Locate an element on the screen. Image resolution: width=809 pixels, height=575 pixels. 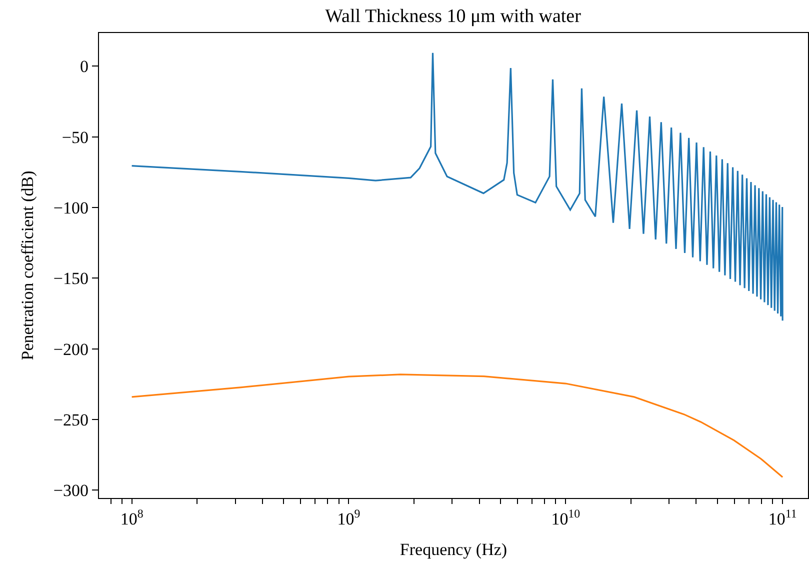
x-axis-title: Frequency (Hz) is located at coordinates (454, 549).